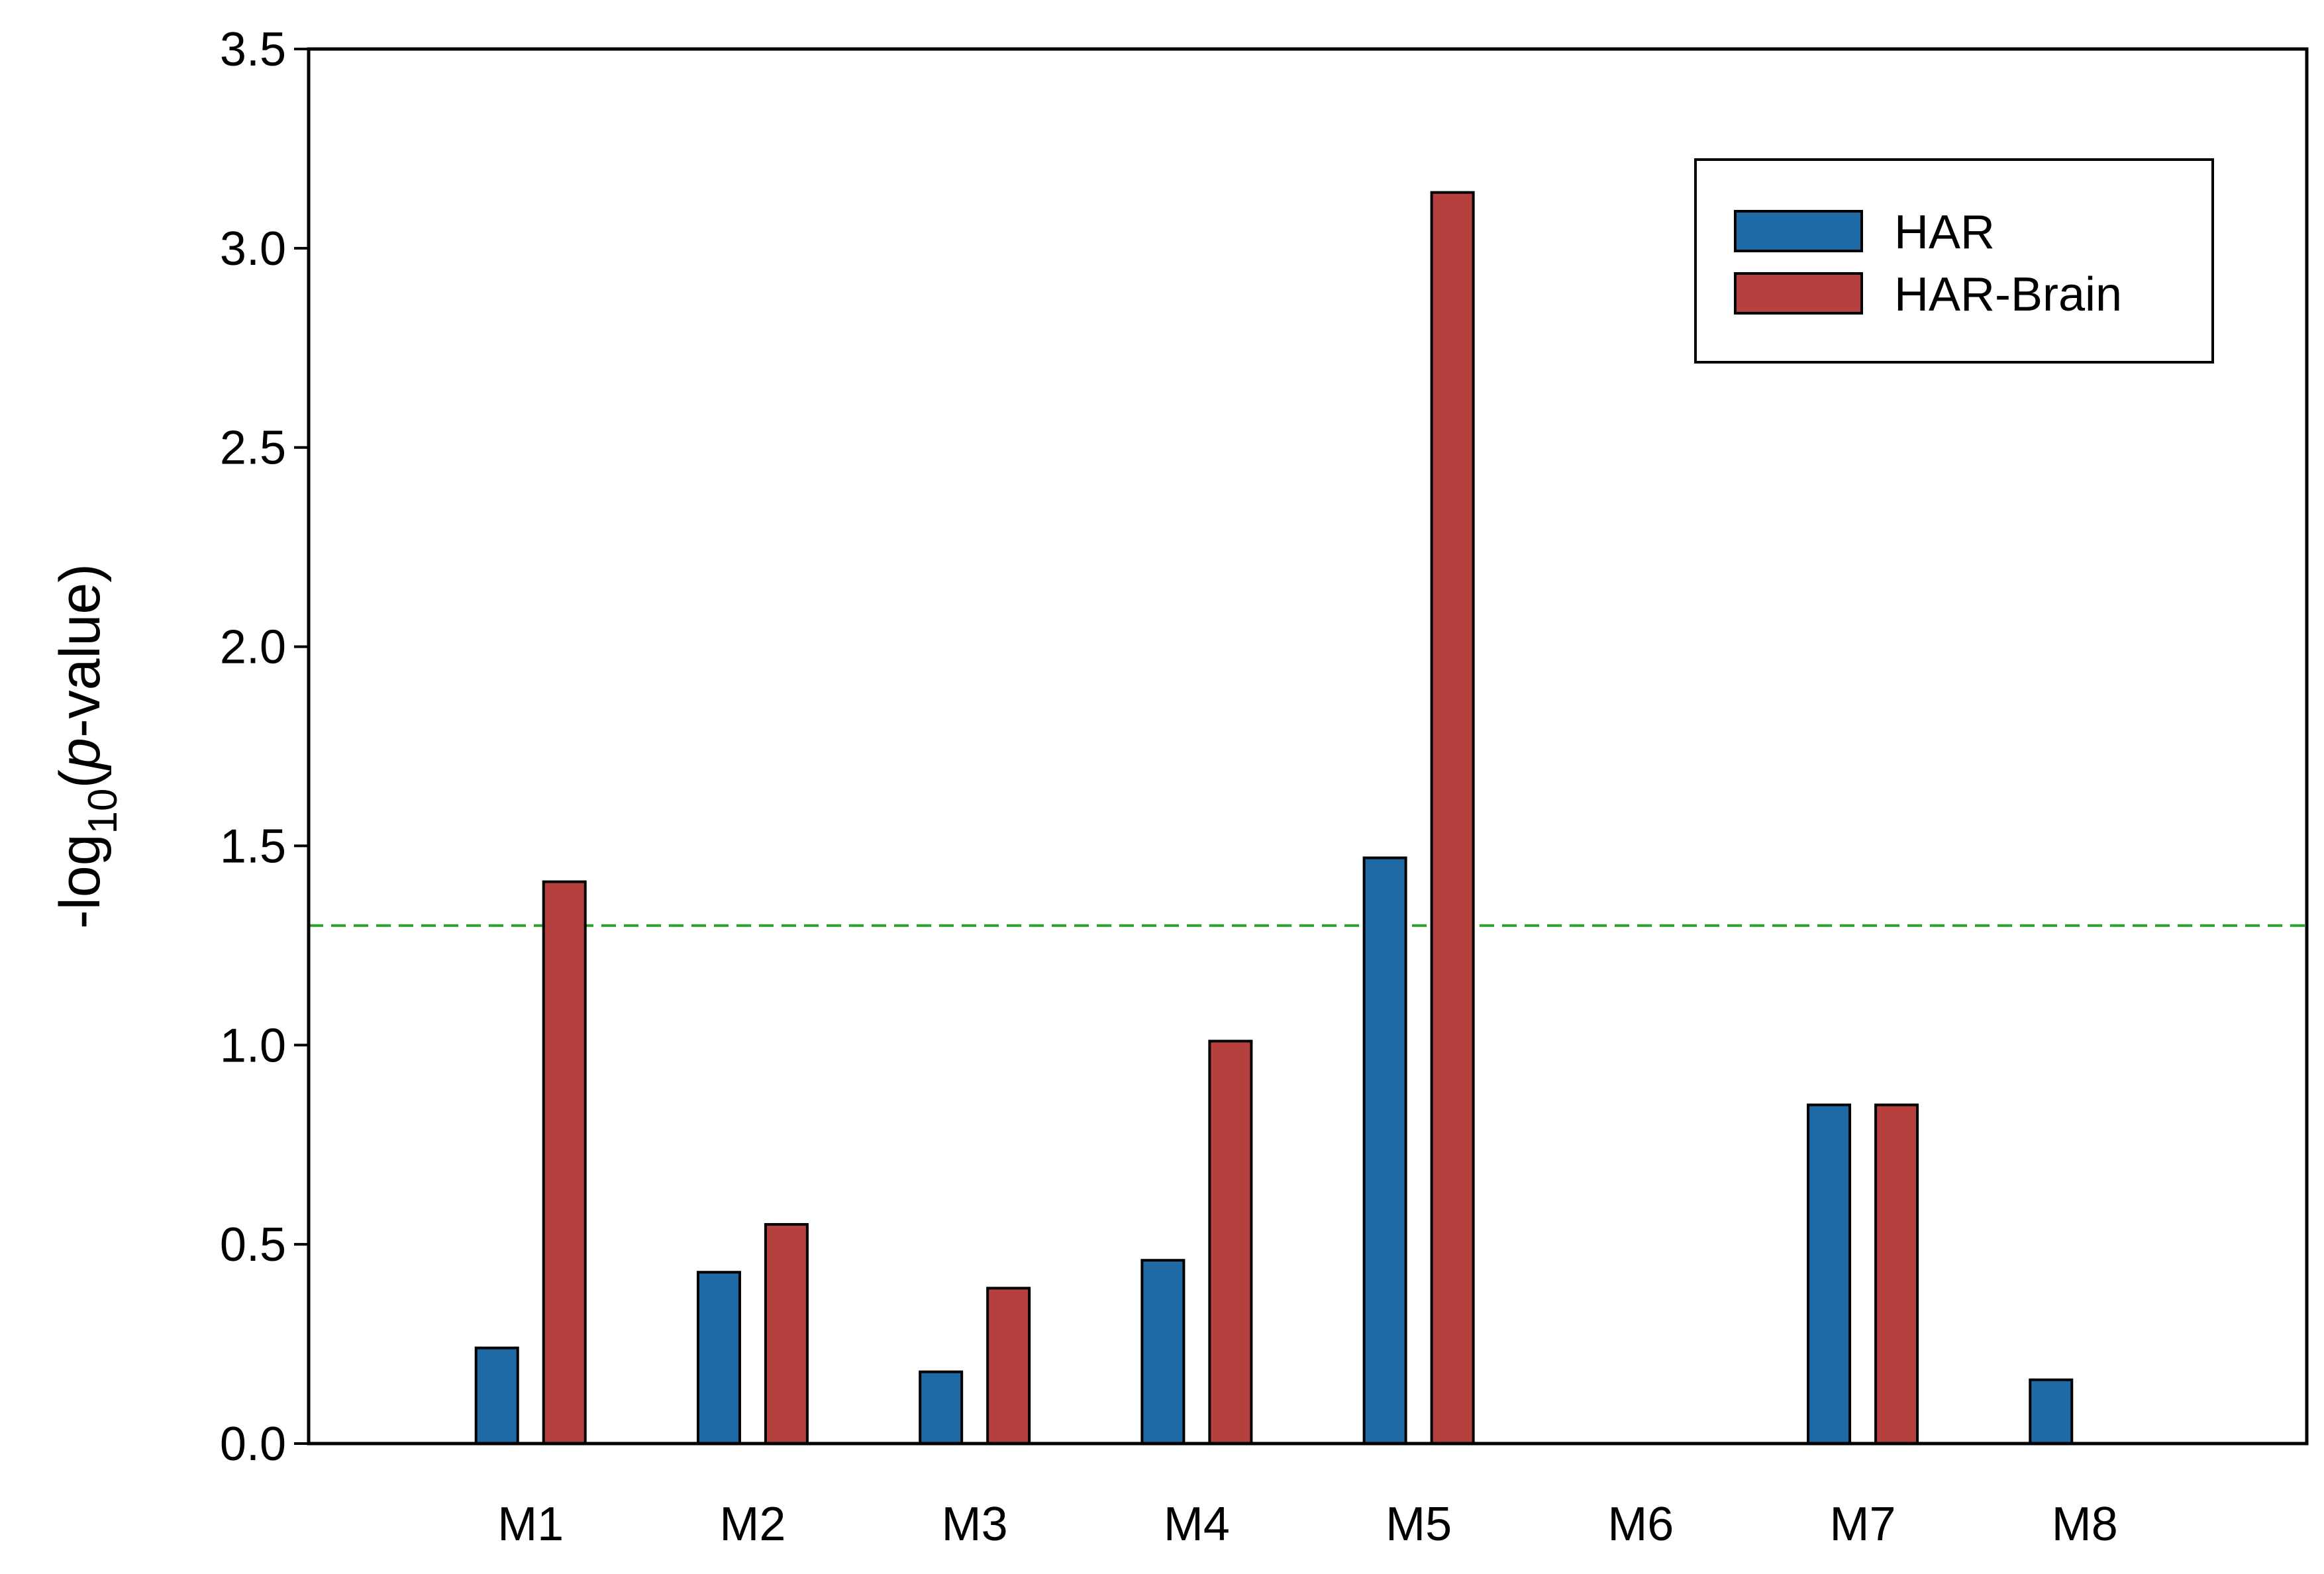 Image resolution: width=2324 pixels, height=1574 pixels. I want to click on y-tick-label: 3.0, so click(253, 249).